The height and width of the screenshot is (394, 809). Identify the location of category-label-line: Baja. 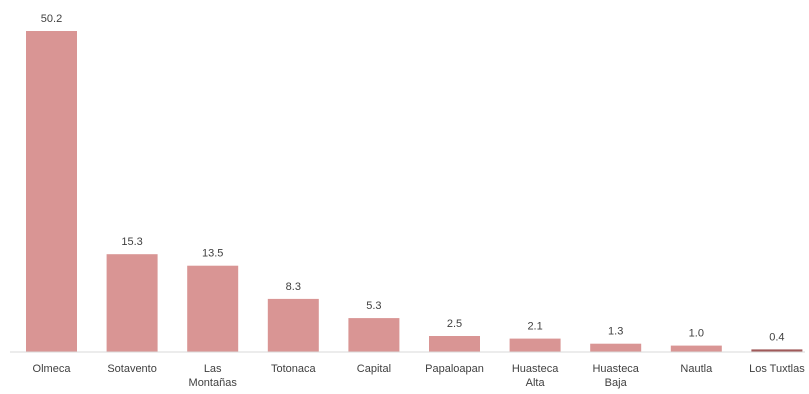
(616, 383).